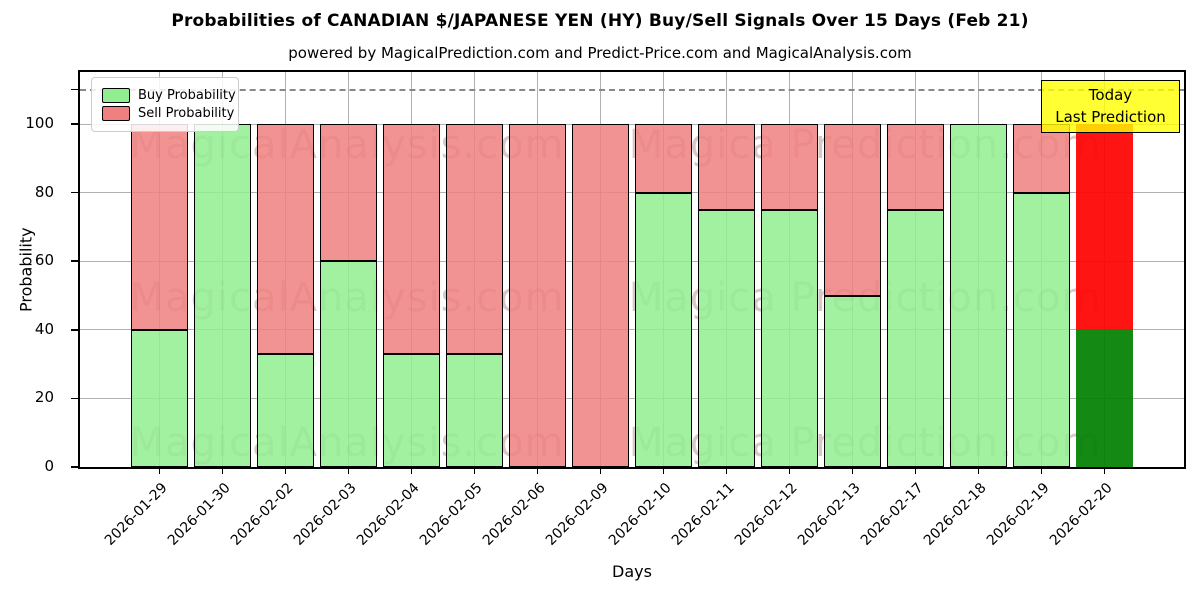 Image resolution: width=1200 pixels, height=600 pixels. I want to click on x-tick-label: 2026-02-06, so click(514, 514).